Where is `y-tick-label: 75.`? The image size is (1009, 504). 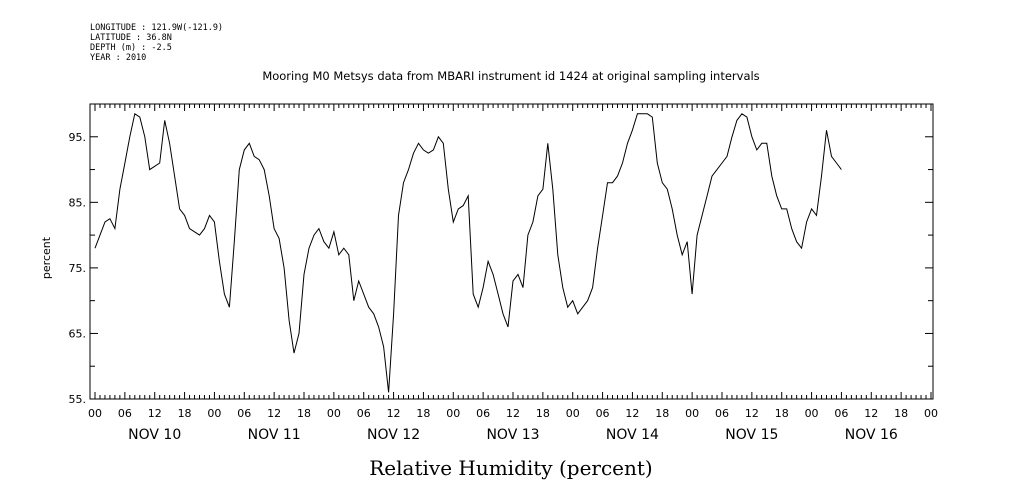
y-tick-label: 75. is located at coordinates (78, 268).